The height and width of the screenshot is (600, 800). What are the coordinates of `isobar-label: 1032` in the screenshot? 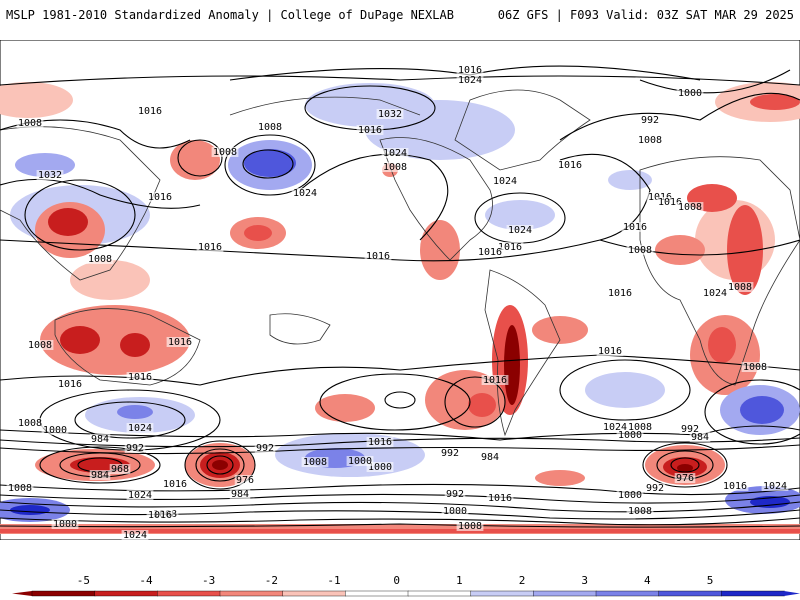 It's located at (390, 114).